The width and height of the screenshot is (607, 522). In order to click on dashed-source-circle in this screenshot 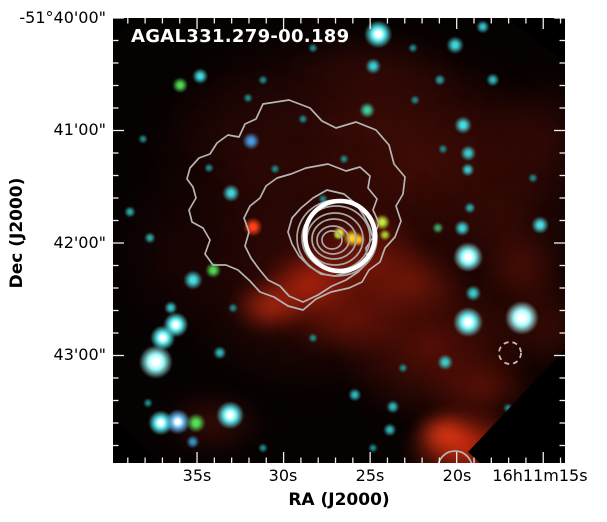, I will do `click(510, 353)`.